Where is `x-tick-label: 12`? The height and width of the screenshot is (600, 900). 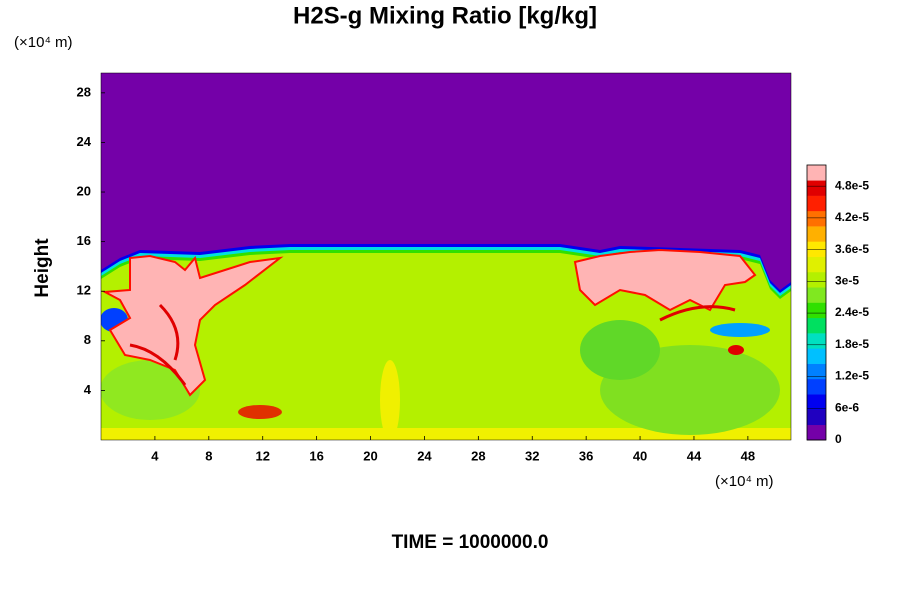
x-tick-label: 12 is located at coordinates (262, 455).